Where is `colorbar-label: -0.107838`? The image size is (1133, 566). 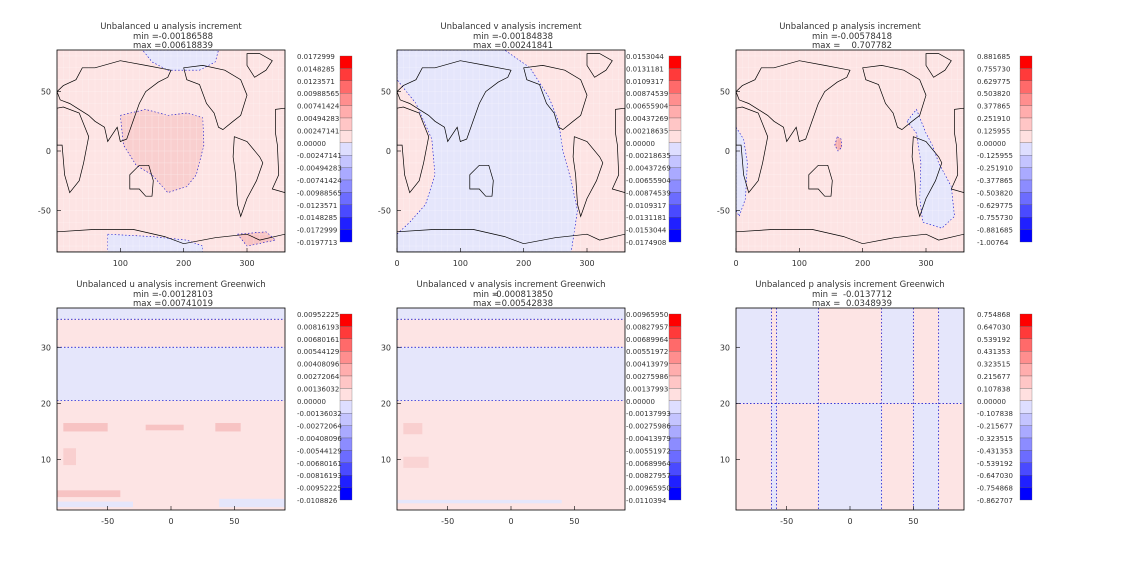
colorbar-label: -0.107838 is located at coordinates (995, 414).